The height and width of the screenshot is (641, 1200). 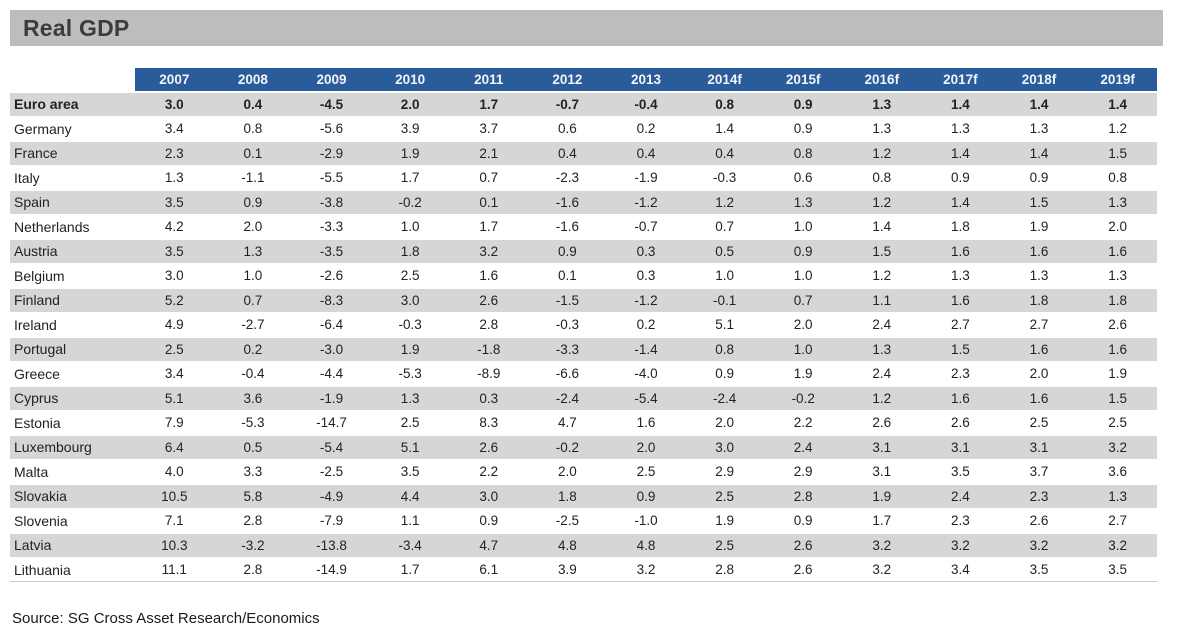 What do you see at coordinates (331, 203) in the screenshot?
I see `gdp-value-cell: -3.8` at bounding box center [331, 203].